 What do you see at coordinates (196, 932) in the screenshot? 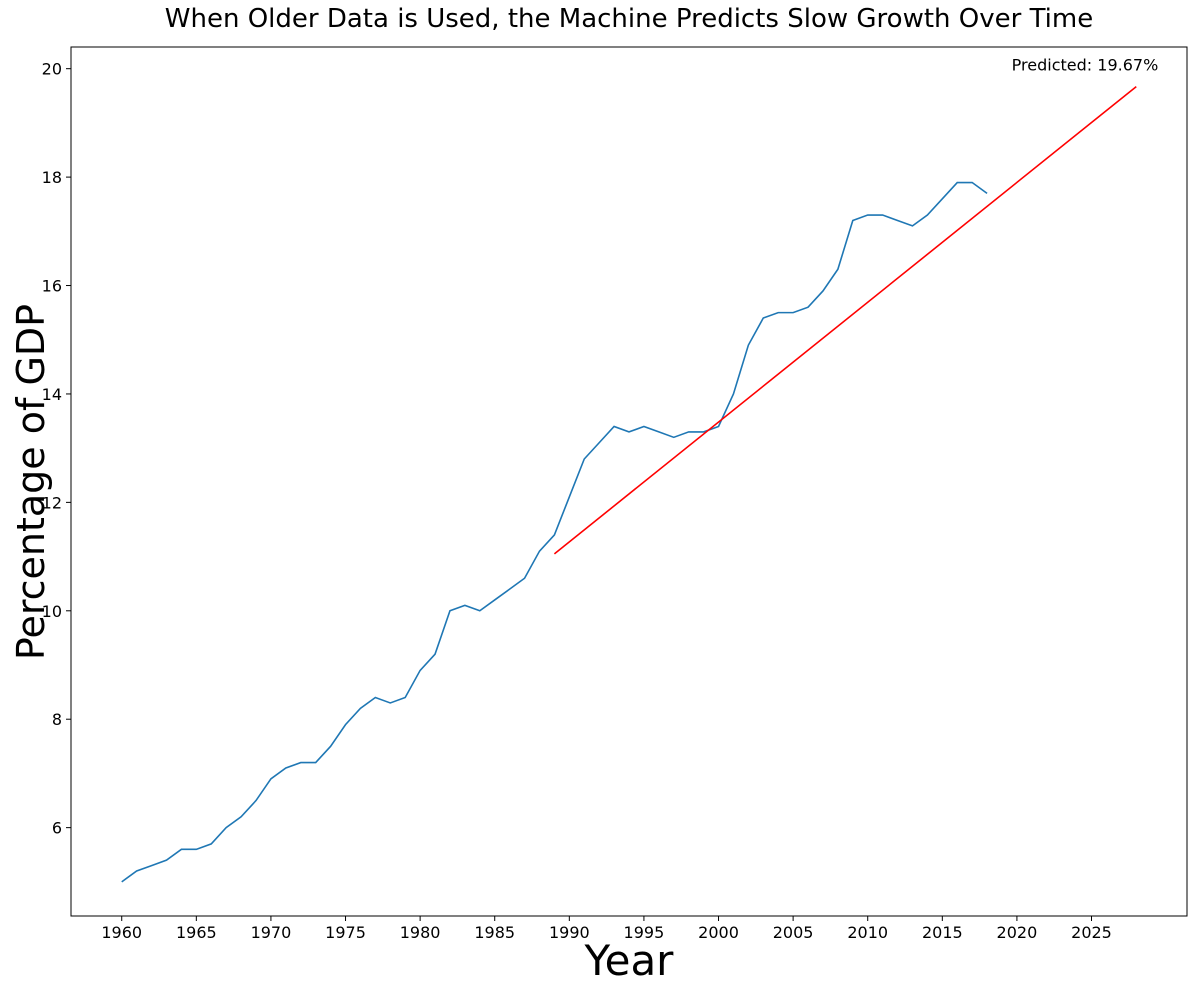
I see `x-tick-label: 1965` at bounding box center [196, 932].